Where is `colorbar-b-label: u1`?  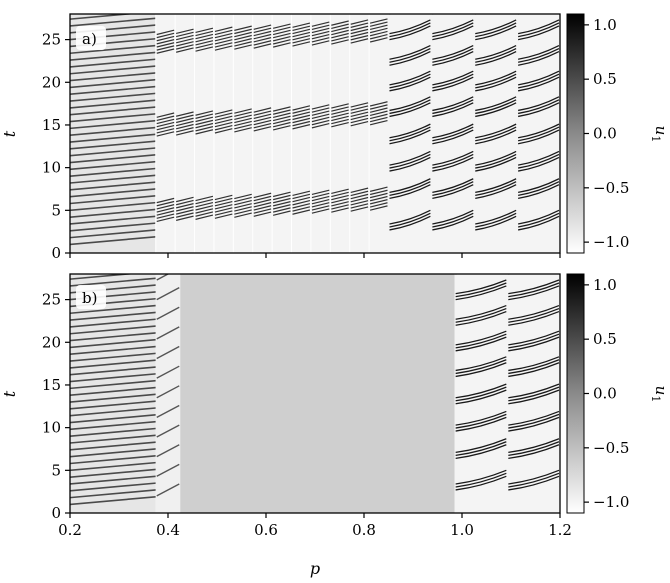
colorbar-b-label: u1 is located at coordinates (659, 394).